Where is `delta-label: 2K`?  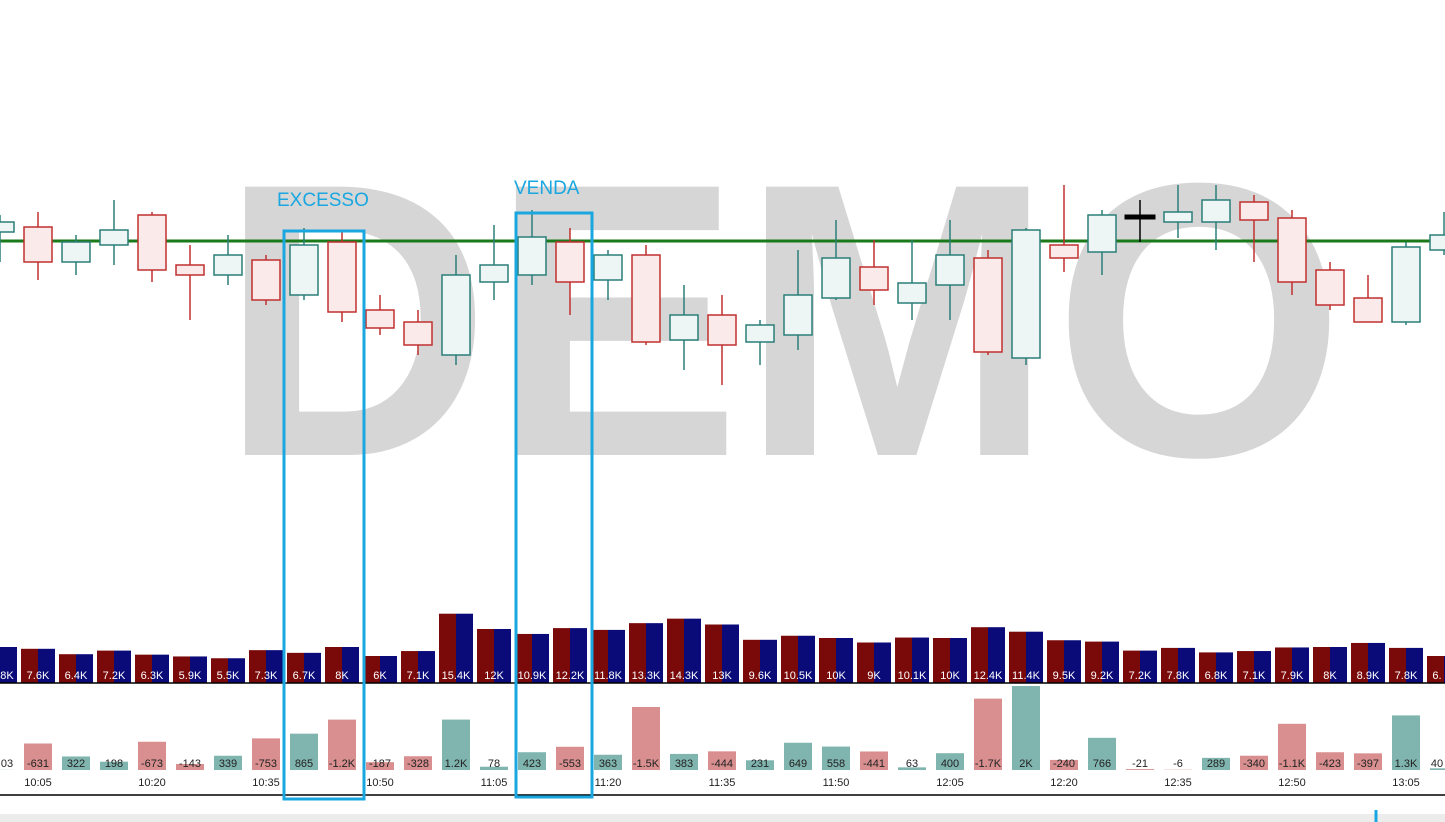 delta-label: 2K is located at coordinates (1026, 764).